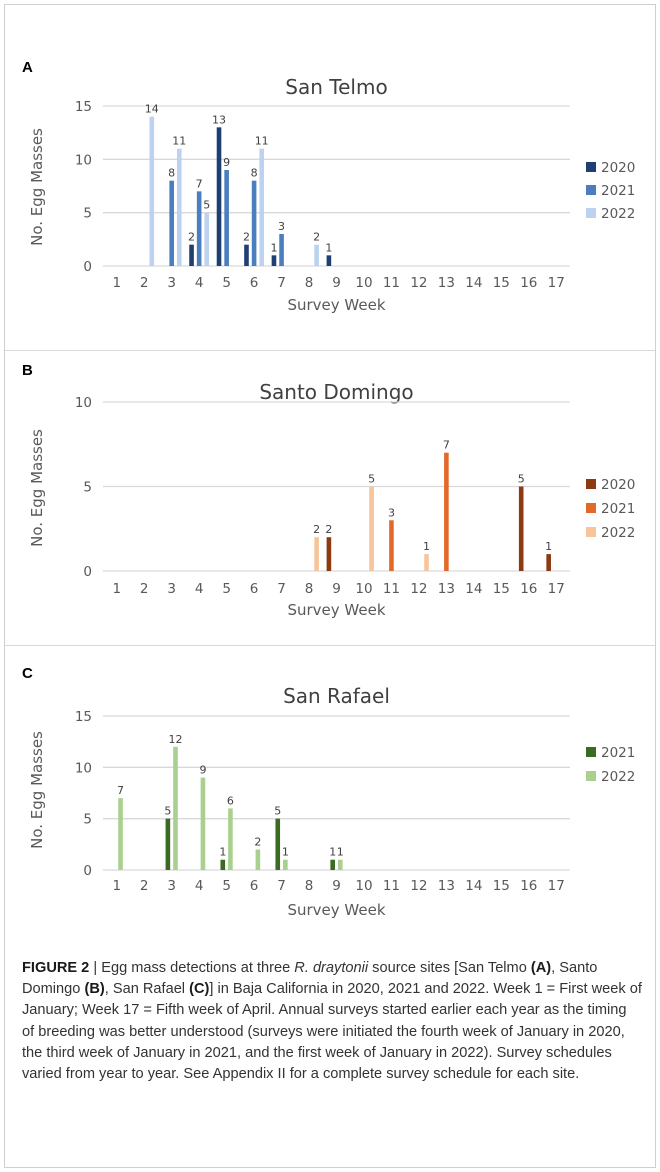  I want to click on x-tick-label: 2, so click(144, 589).